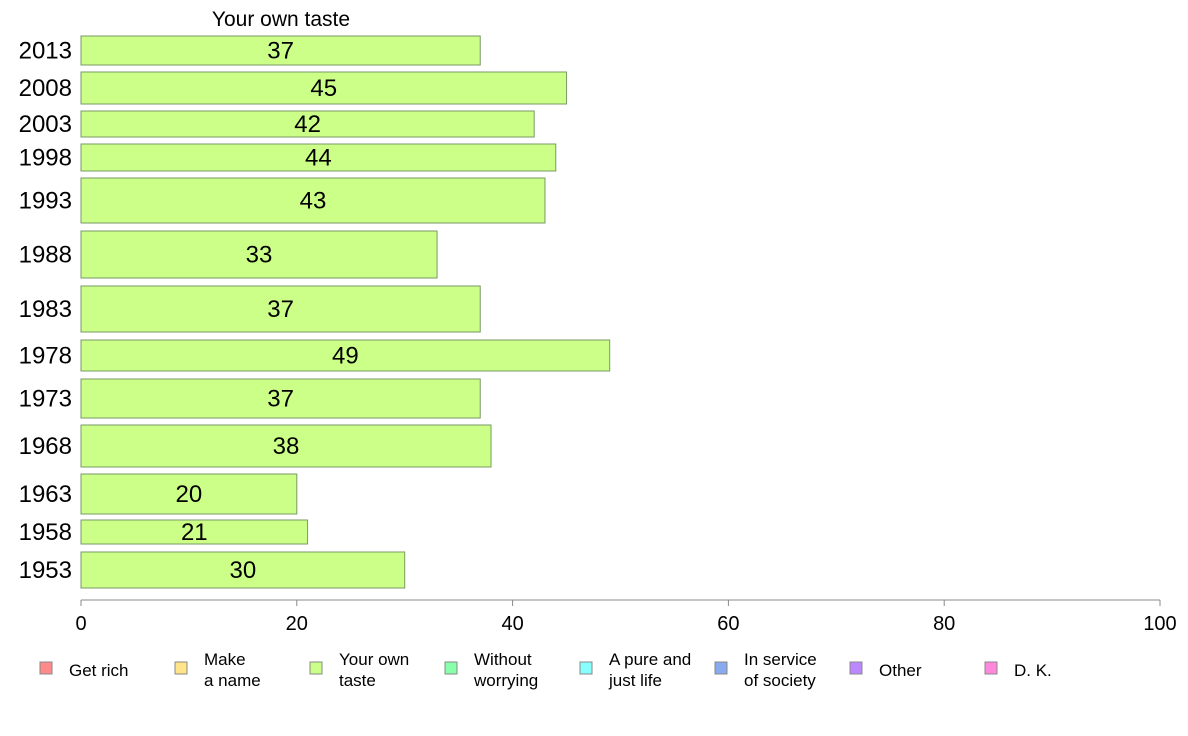  Describe the element at coordinates (45, 446) in the screenshot. I see `category-label-1968: 1968` at that location.